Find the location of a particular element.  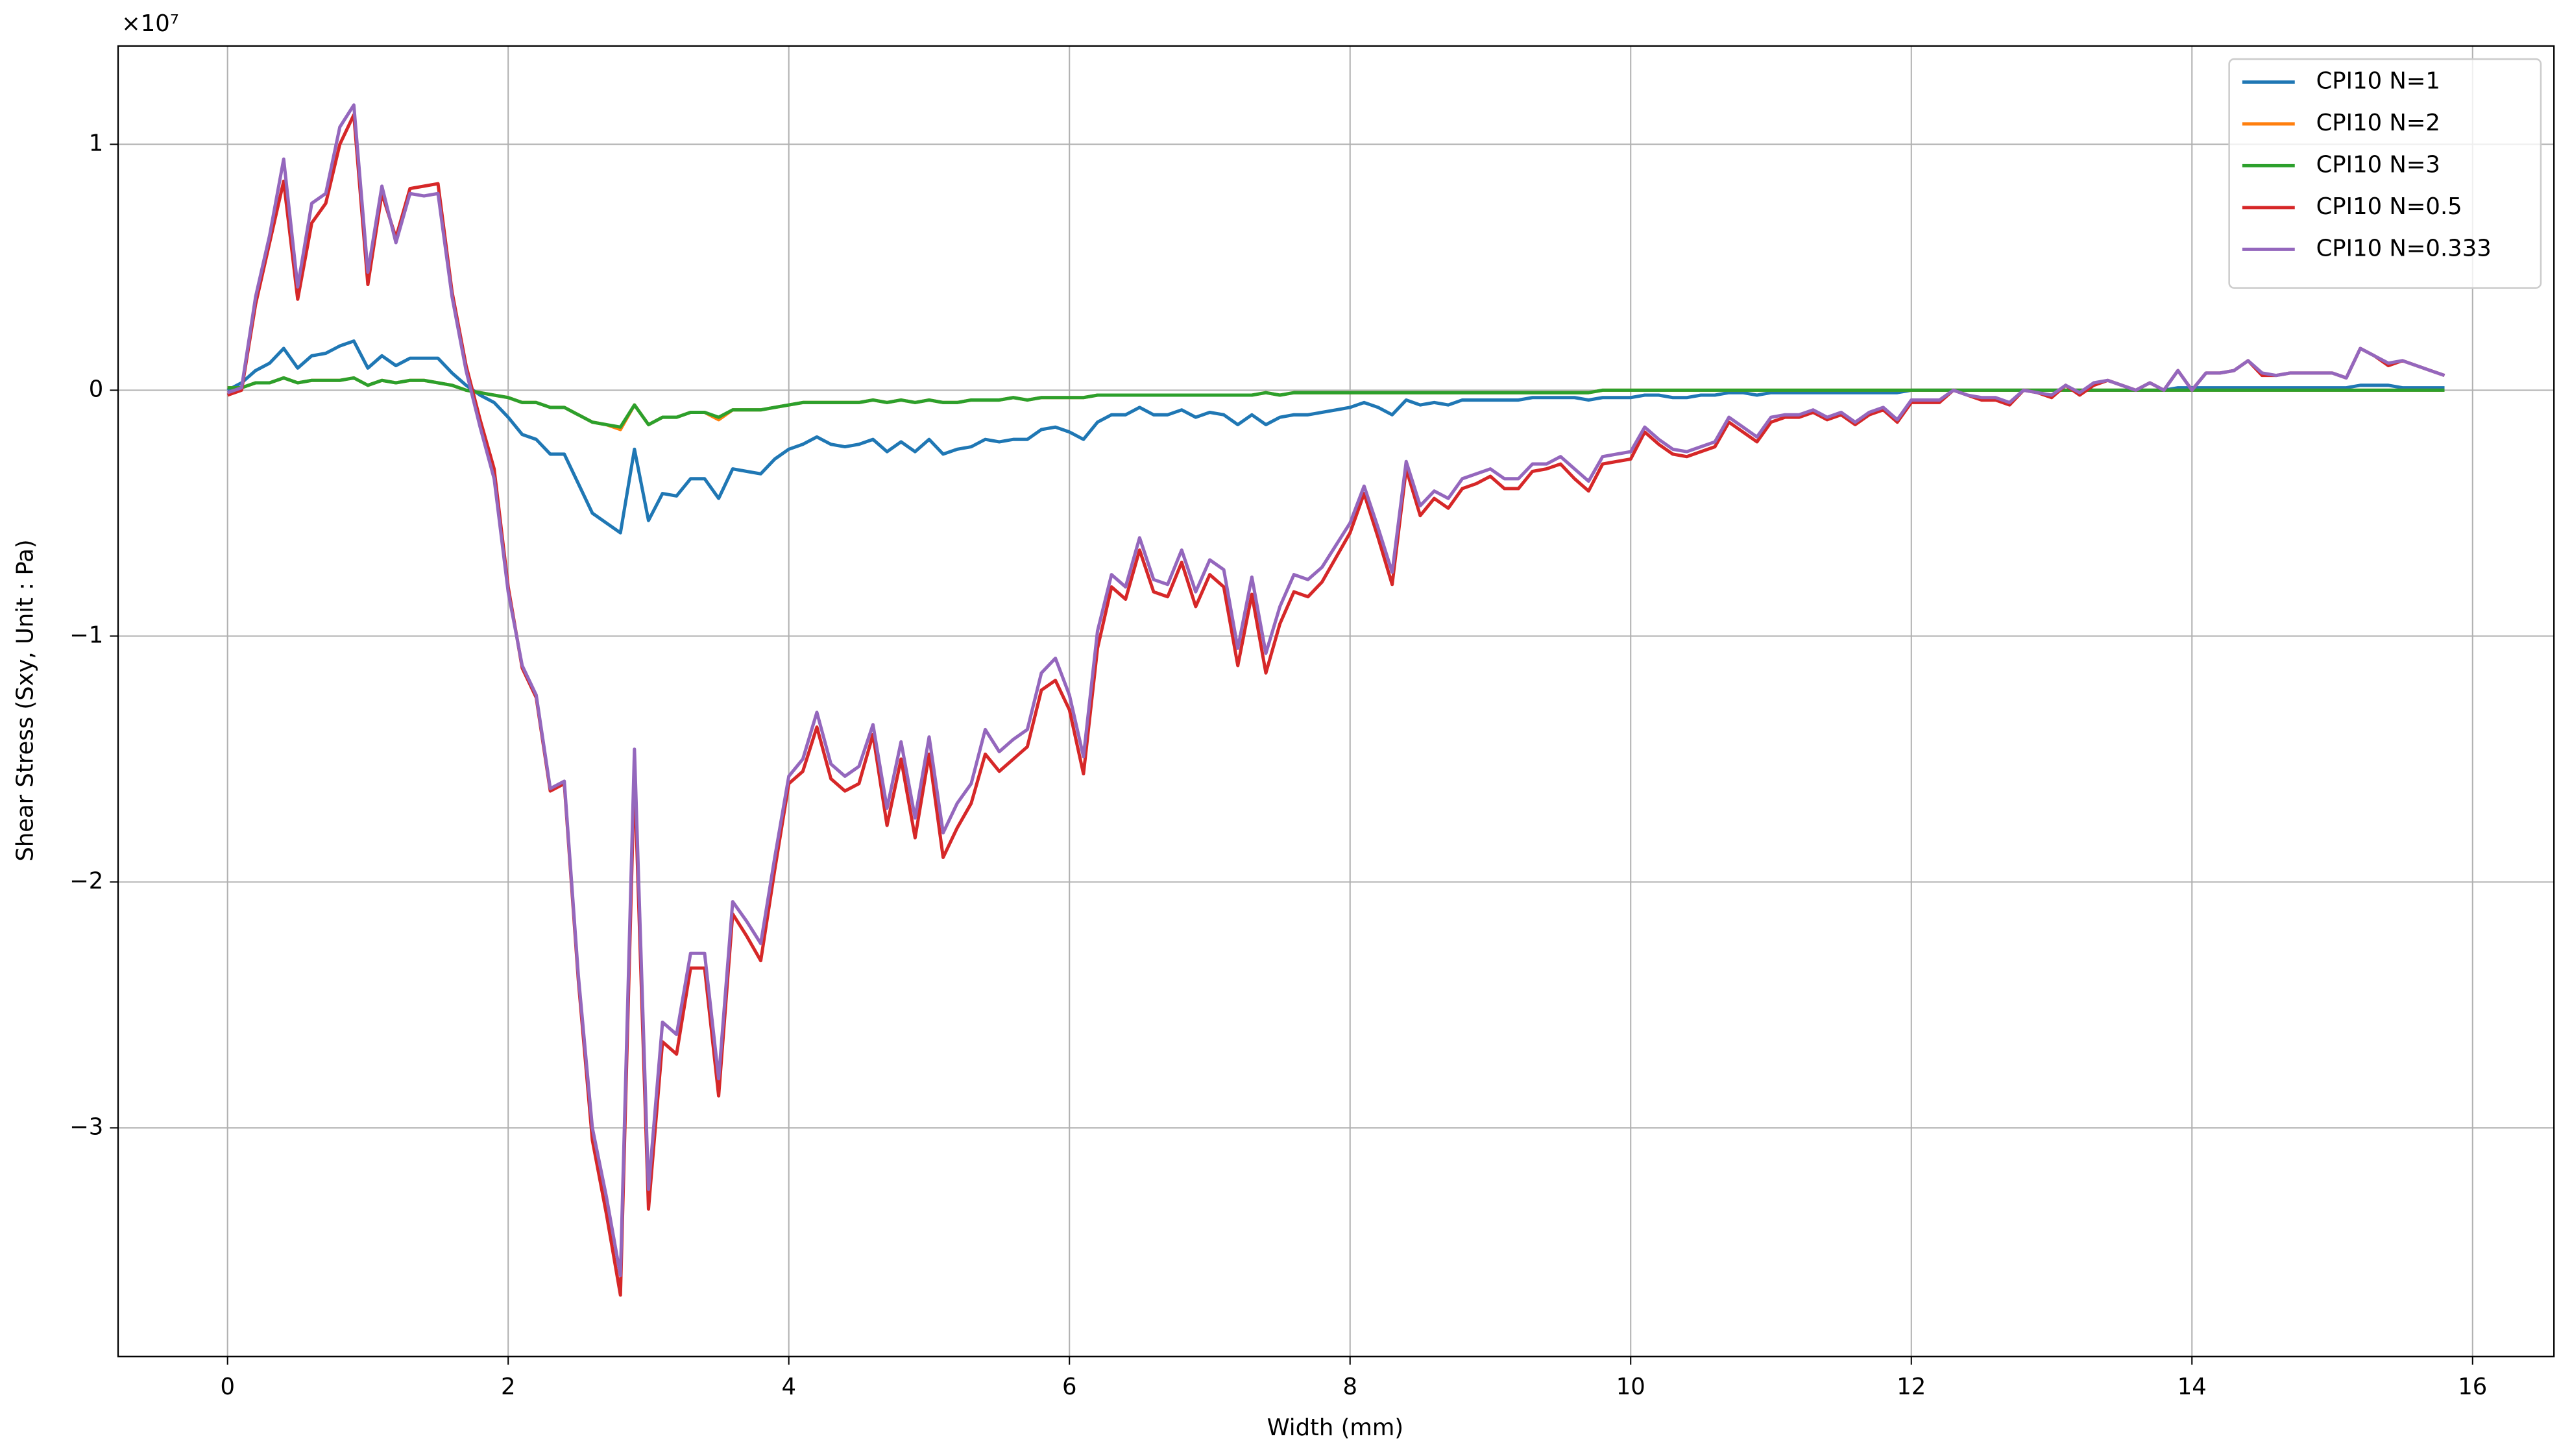

legend-label: CPI10 N=0.333 is located at coordinates (2404, 248).